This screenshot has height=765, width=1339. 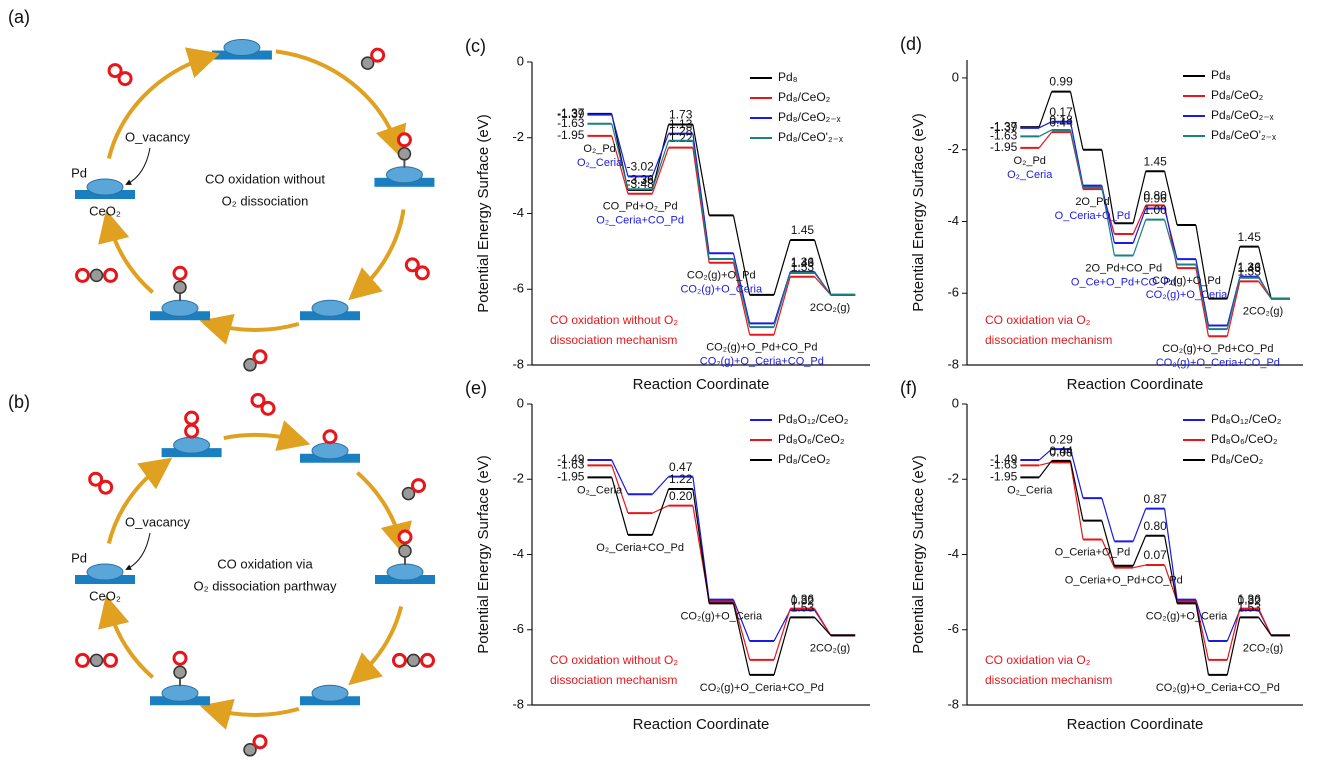 What do you see at coordinates (475, 46) in the screenshot?
I see `panel-label: (c)` at bounding box center [475, 46].